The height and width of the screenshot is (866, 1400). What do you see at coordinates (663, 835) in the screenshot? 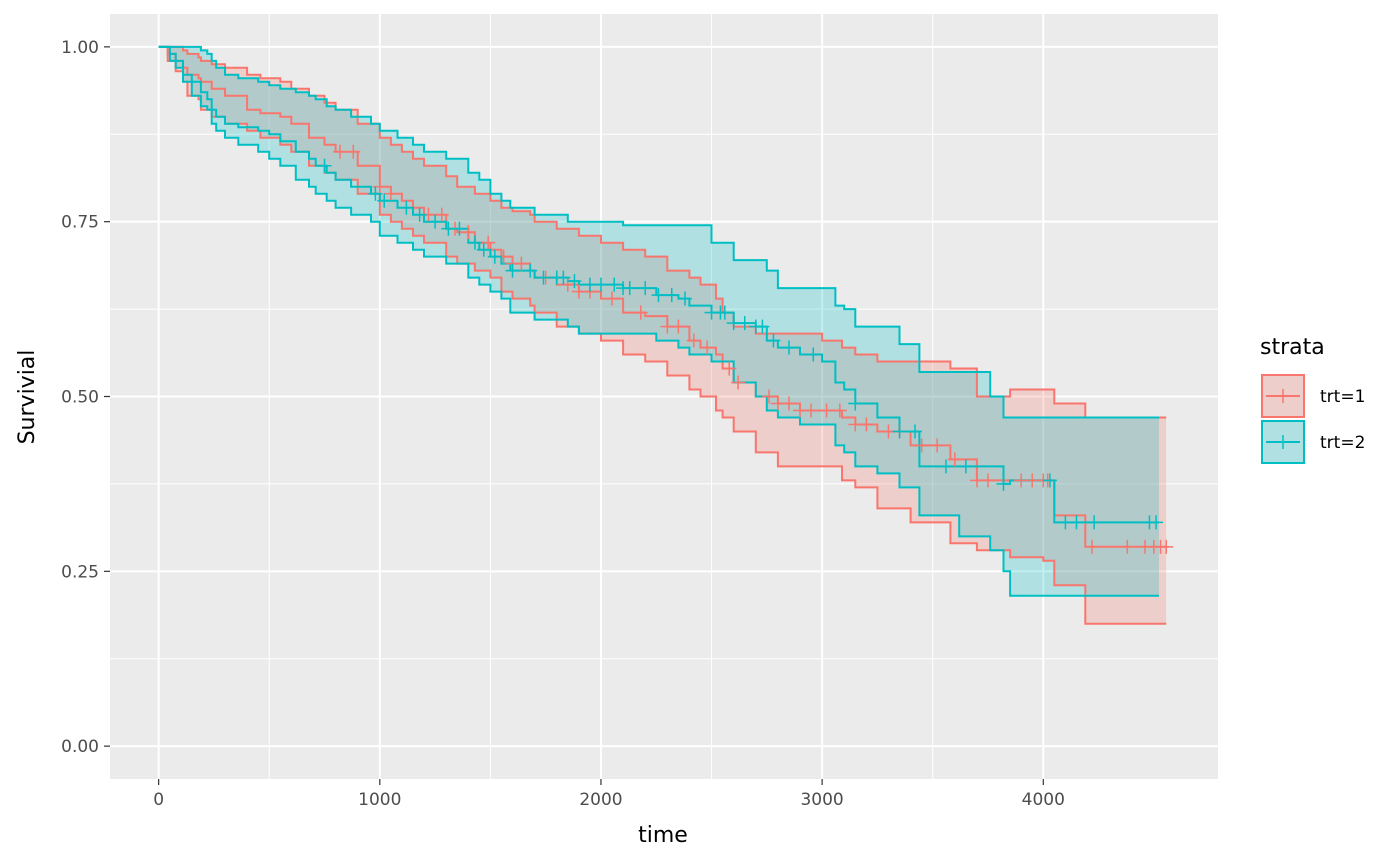
I see `x-axis-title: time` at bounding box center [663, 835].